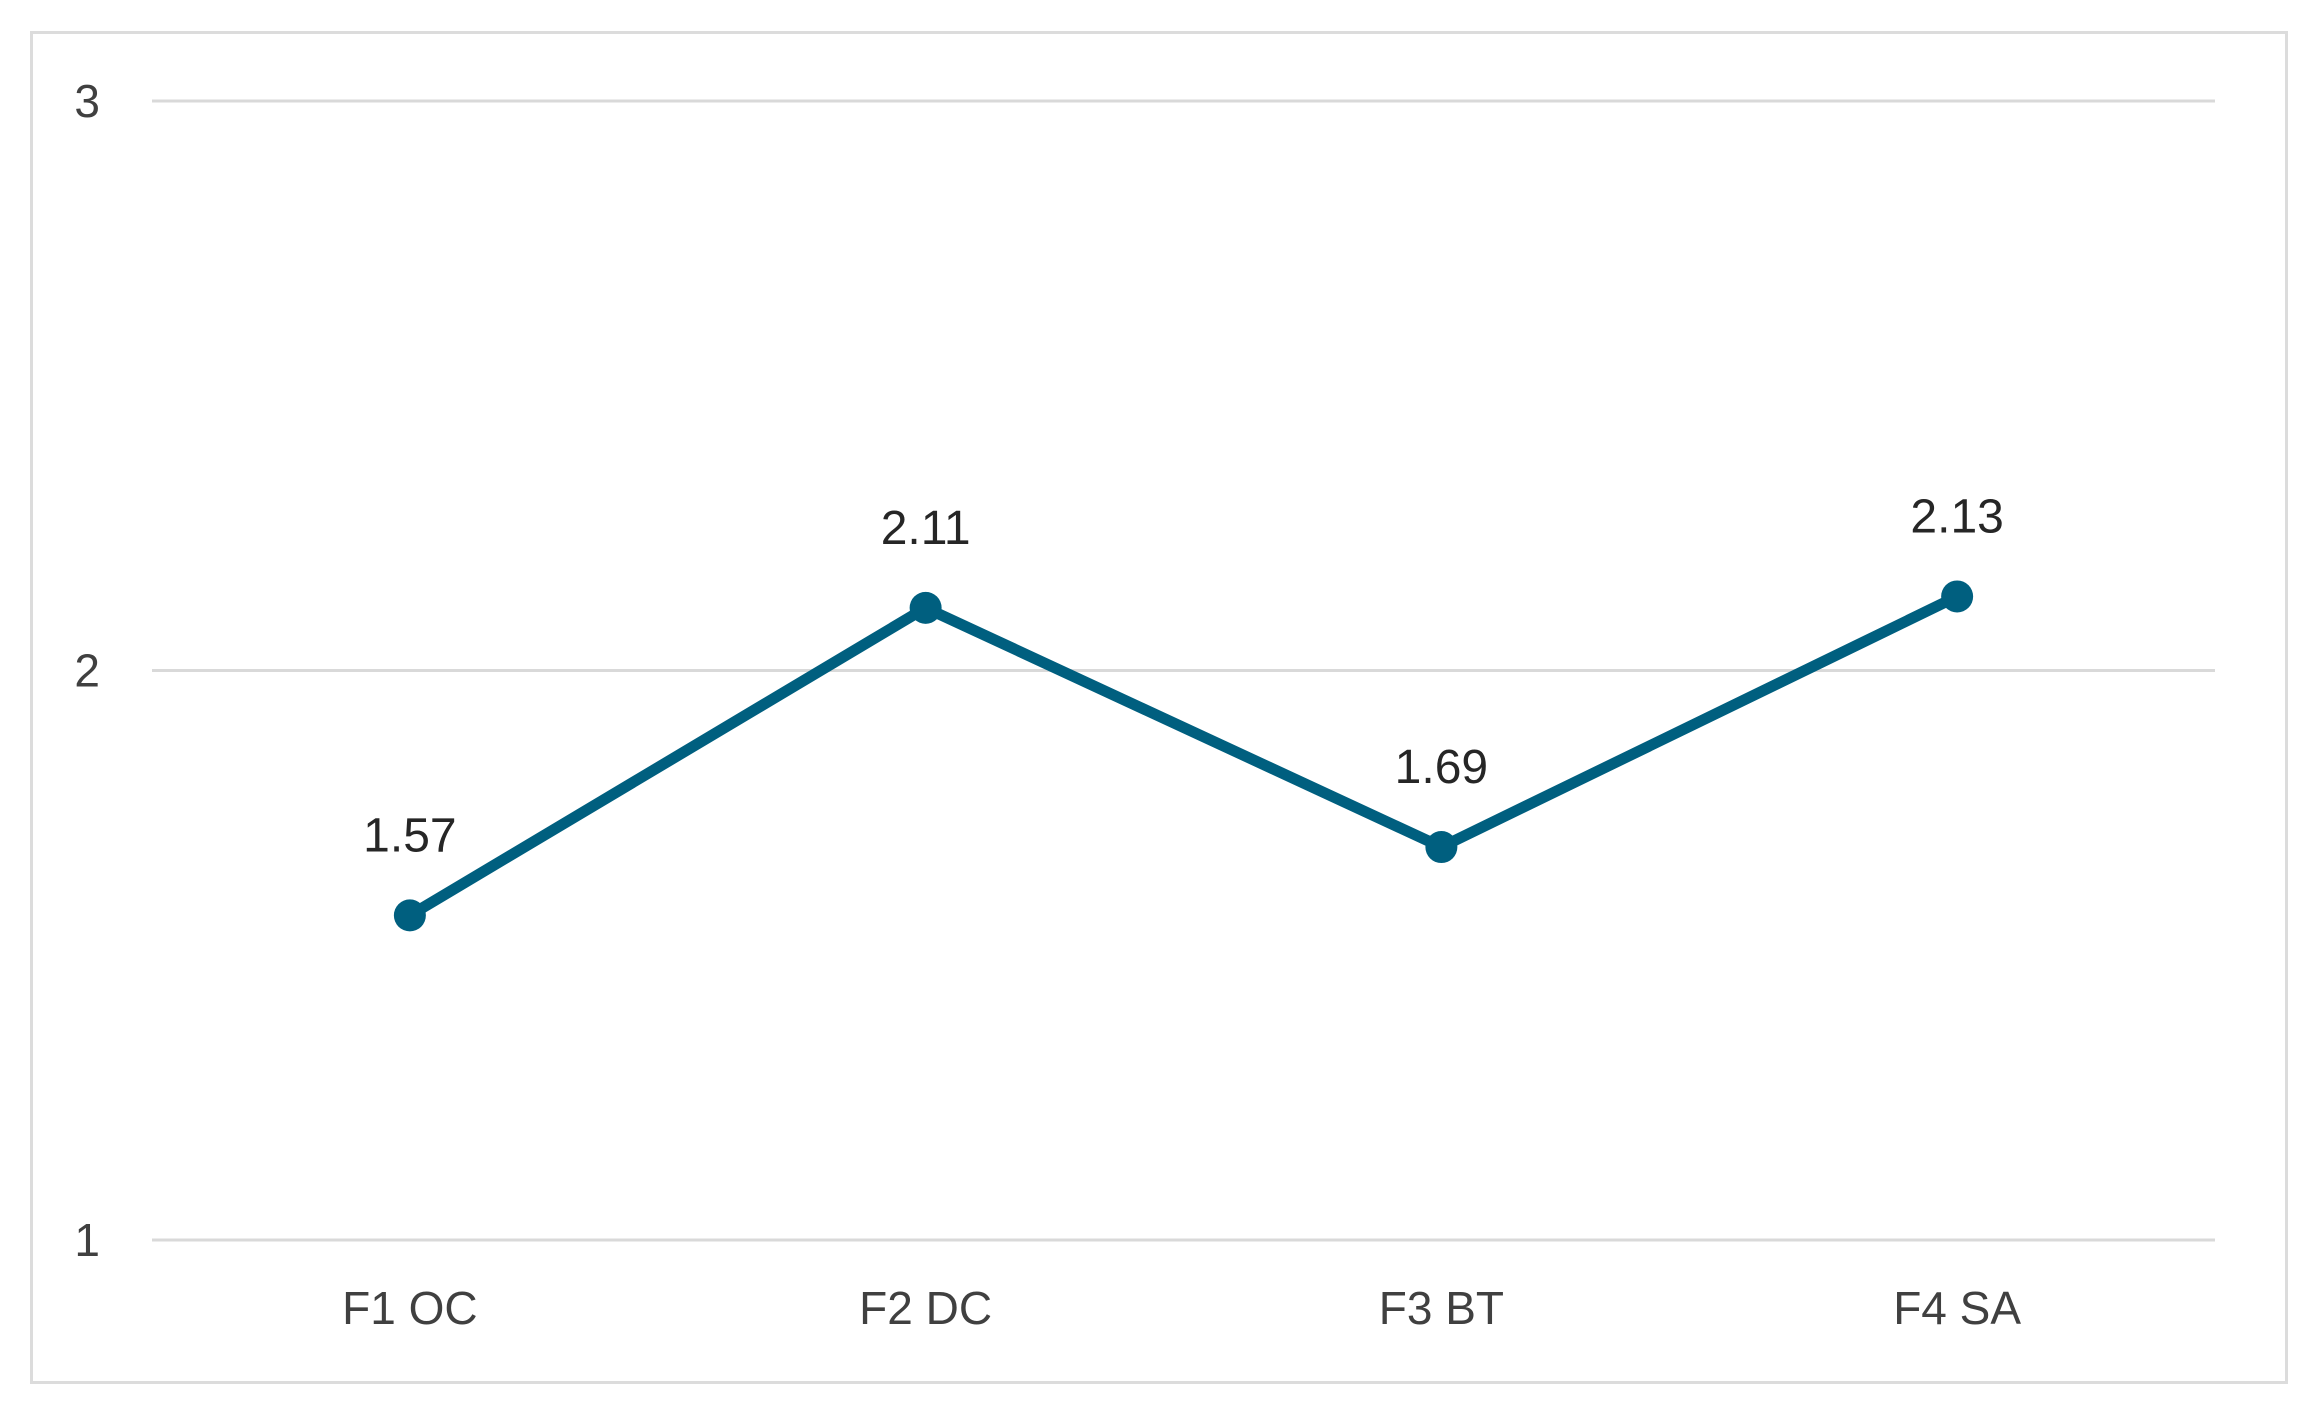 The height and width of the screenshot is (1419, 2313). I want to click on data-label: 1.69, so click(1441, 767).